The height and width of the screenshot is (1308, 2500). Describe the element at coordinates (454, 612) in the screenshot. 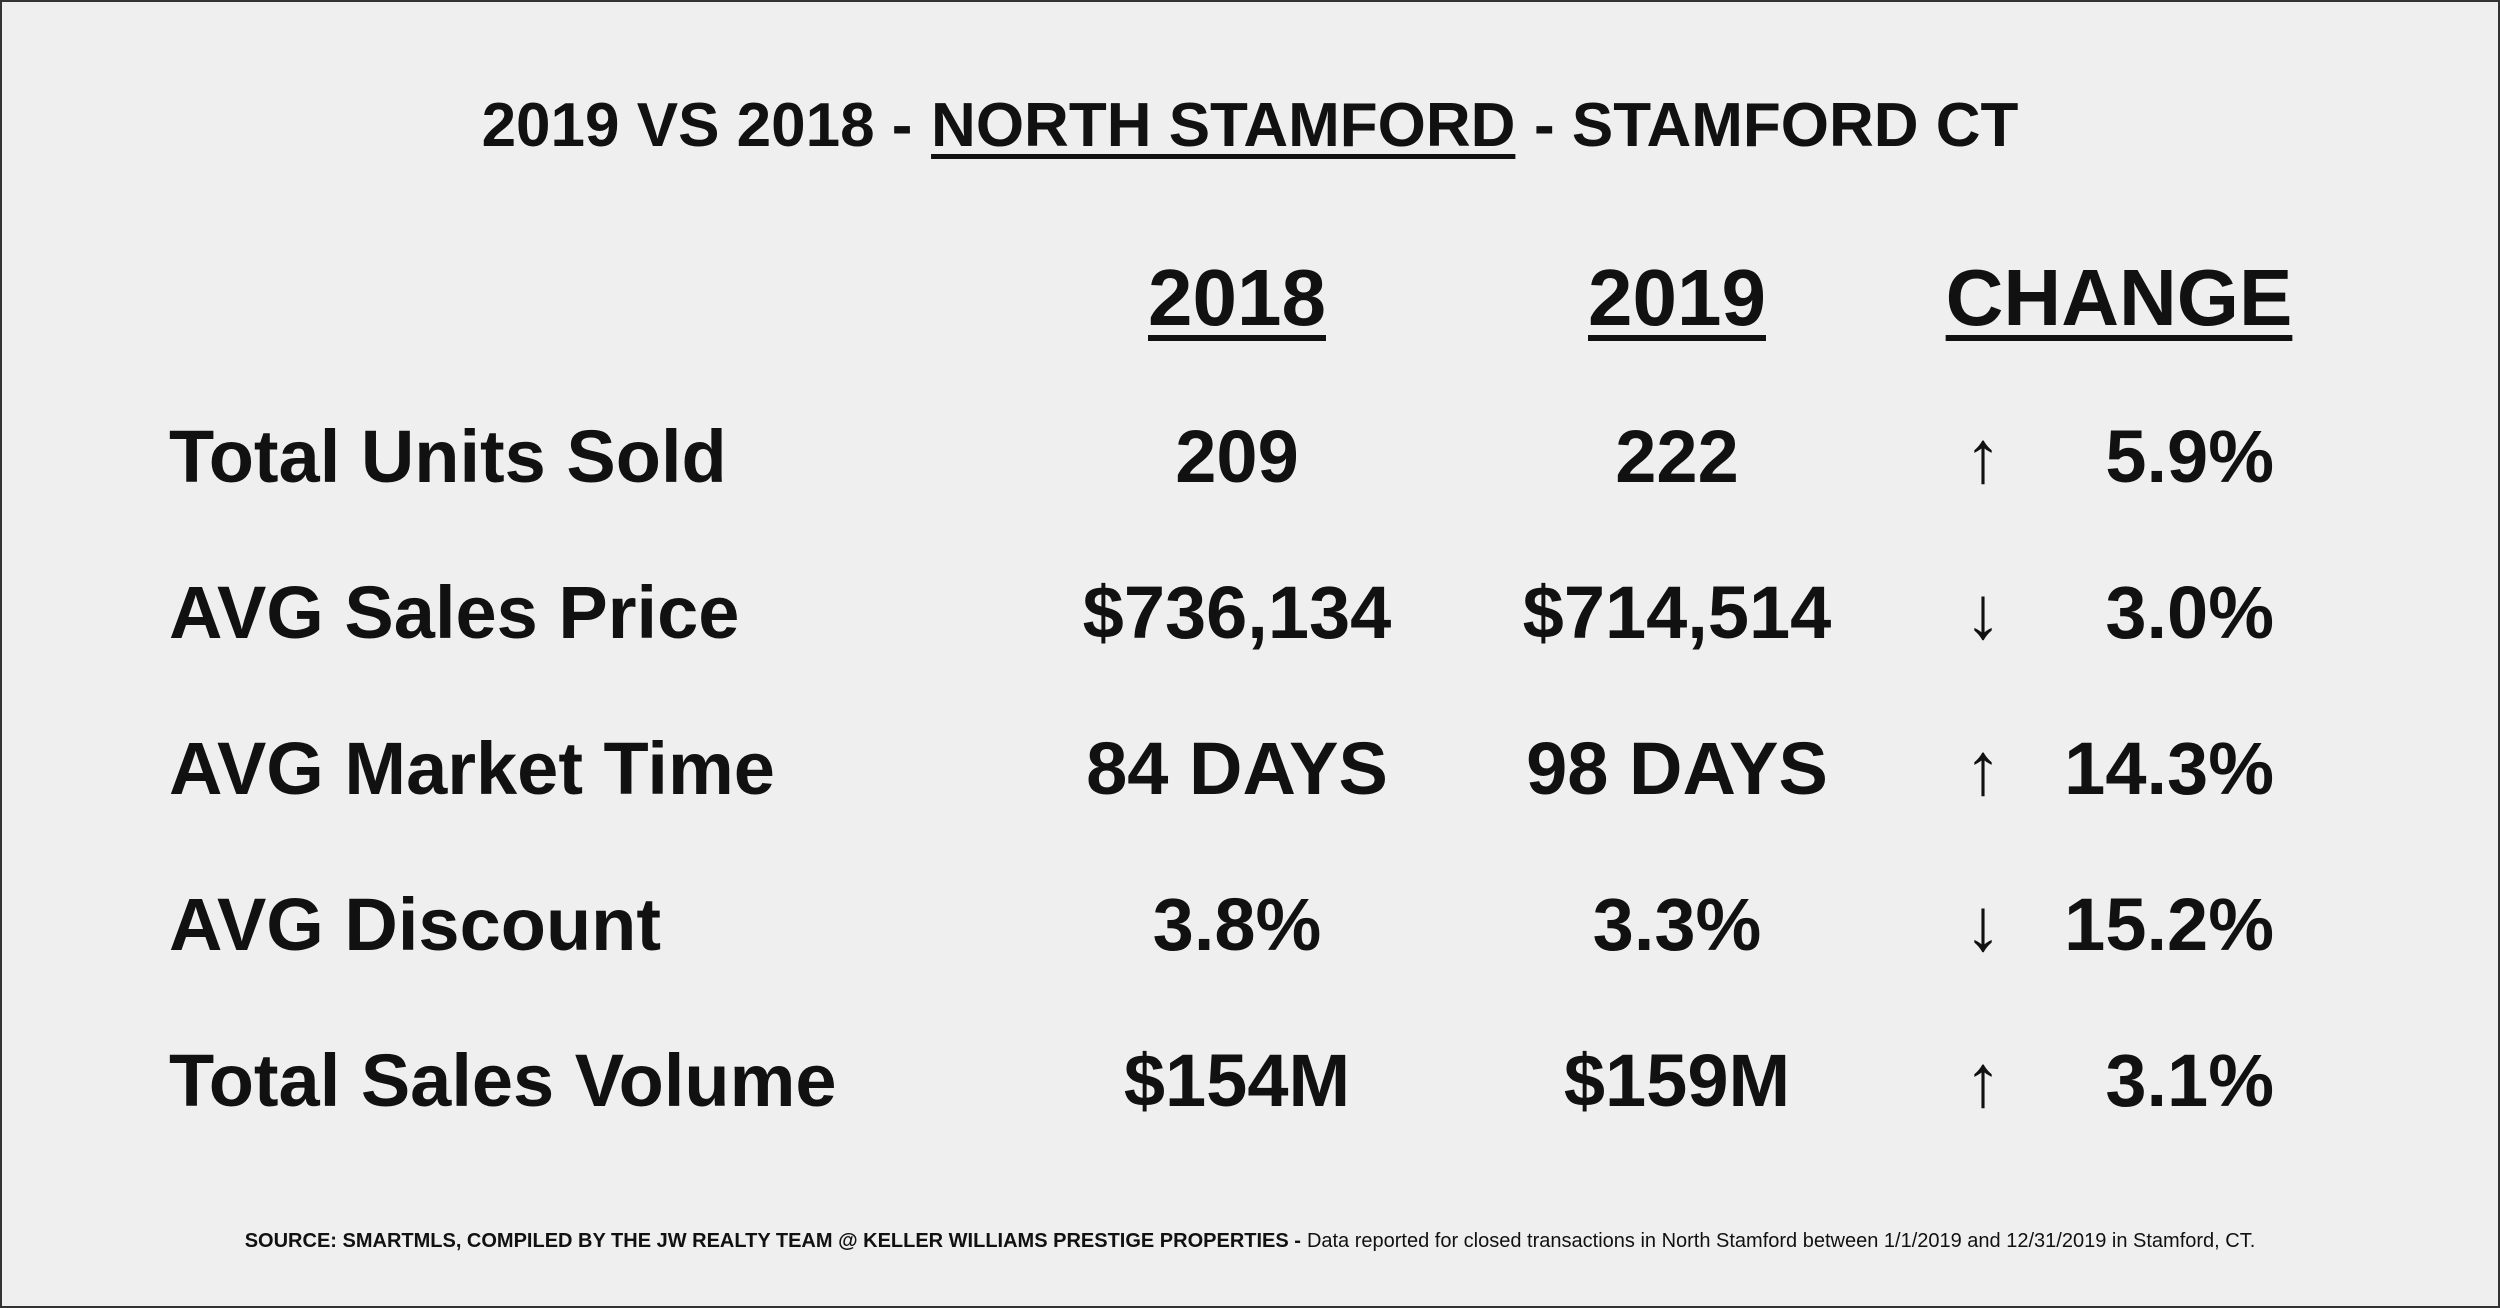

I see `row-label: AVG Sales Price` at that location.